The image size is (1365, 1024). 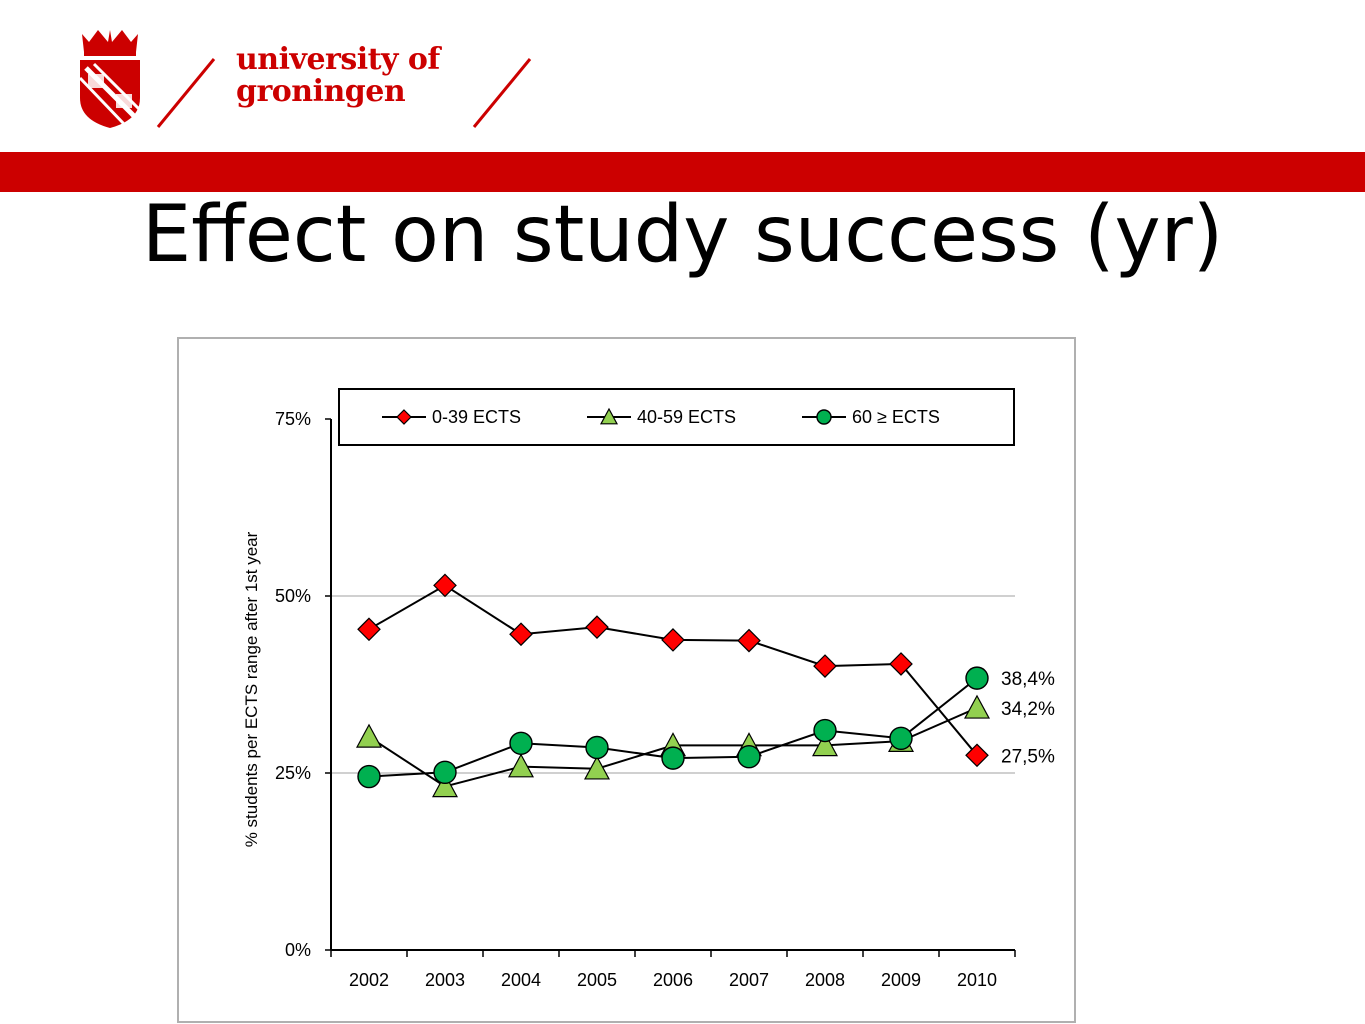 What do you see at coordinates (110, 43) in the screenshot?
I see `crown-icon` at bounding box center [110, 43].